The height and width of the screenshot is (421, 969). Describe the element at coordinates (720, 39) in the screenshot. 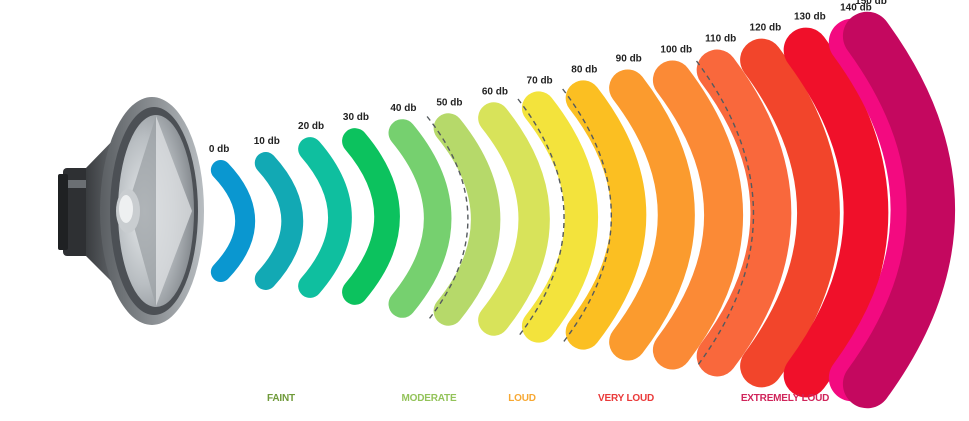

I see `decibel-label: 110 db` at that location.